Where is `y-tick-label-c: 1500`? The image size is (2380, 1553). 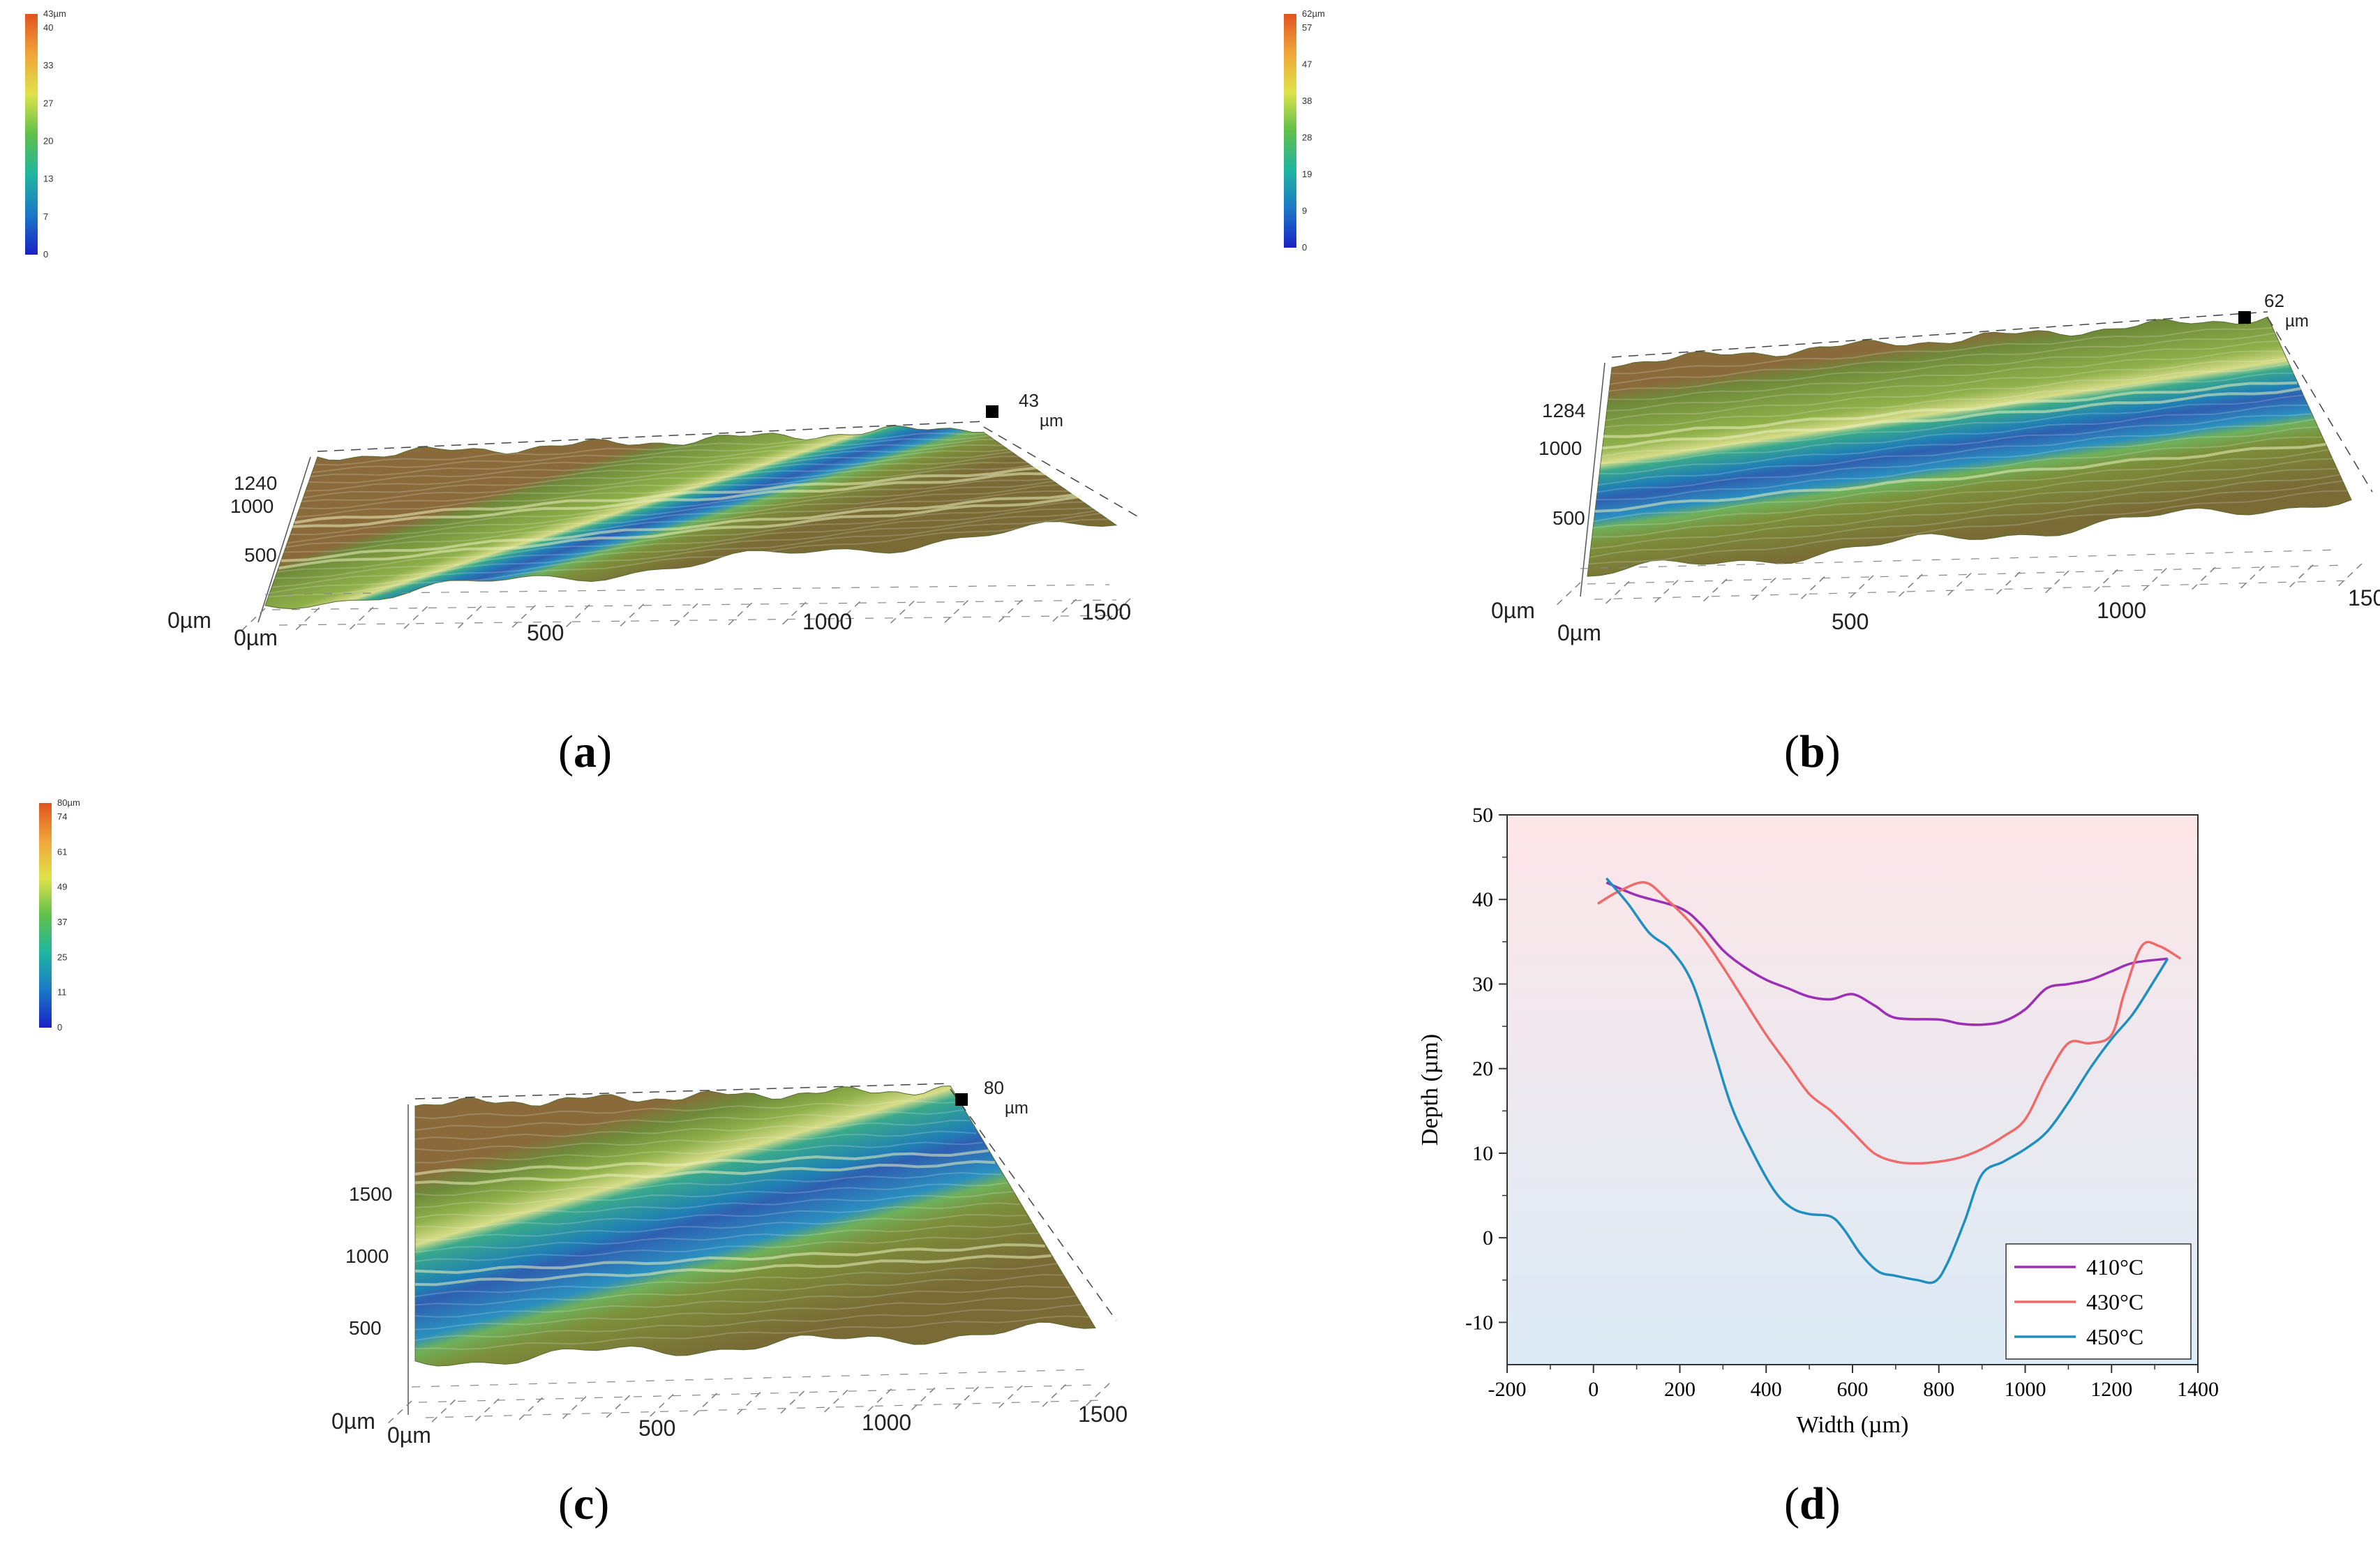 y-tick-label-c: 1500 is located at coordinates (370, 1194).